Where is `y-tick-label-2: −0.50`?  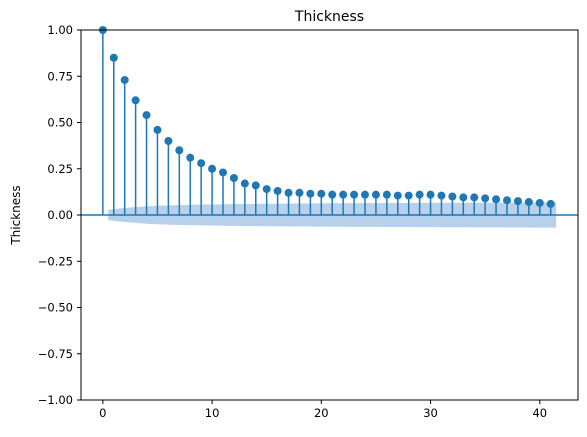
y-tick-label-2: −0.50 is located at coordinates (55, 308).